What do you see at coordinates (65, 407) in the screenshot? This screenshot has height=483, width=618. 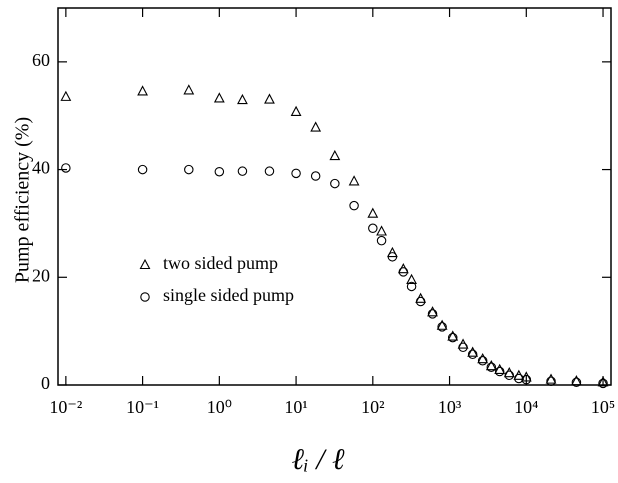 I see `x-tick-label: 10⁻²` at bounding box center [65, 407].